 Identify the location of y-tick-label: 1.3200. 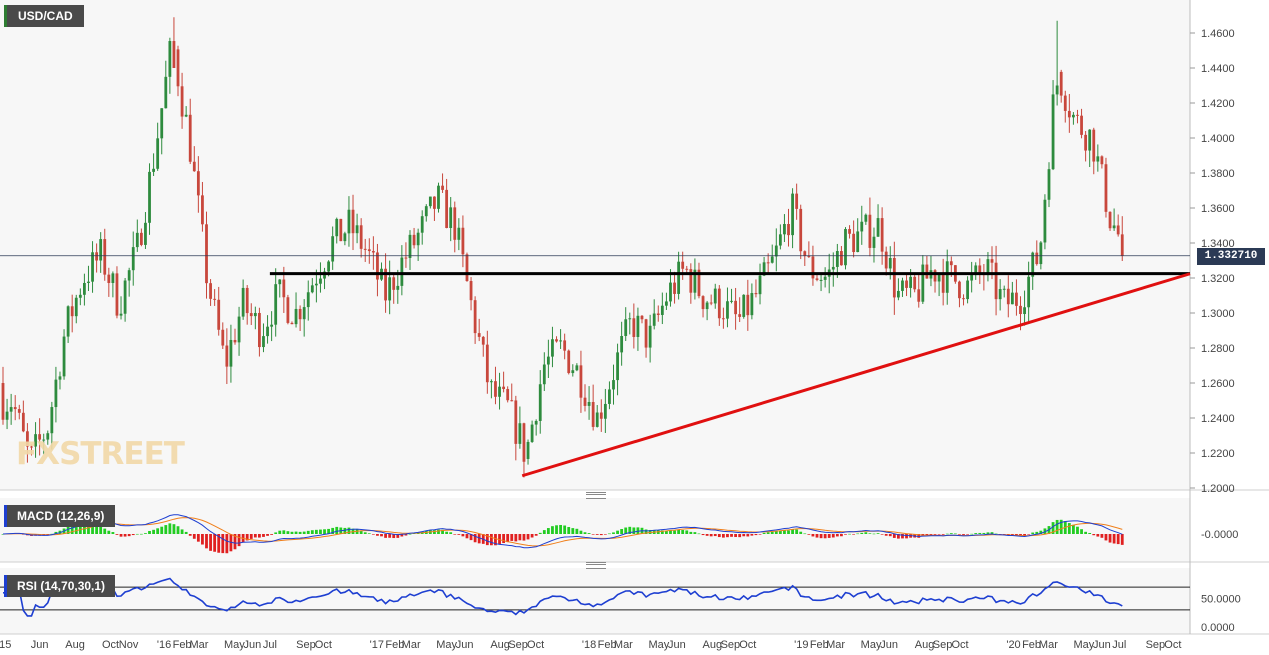
(1218, 279).